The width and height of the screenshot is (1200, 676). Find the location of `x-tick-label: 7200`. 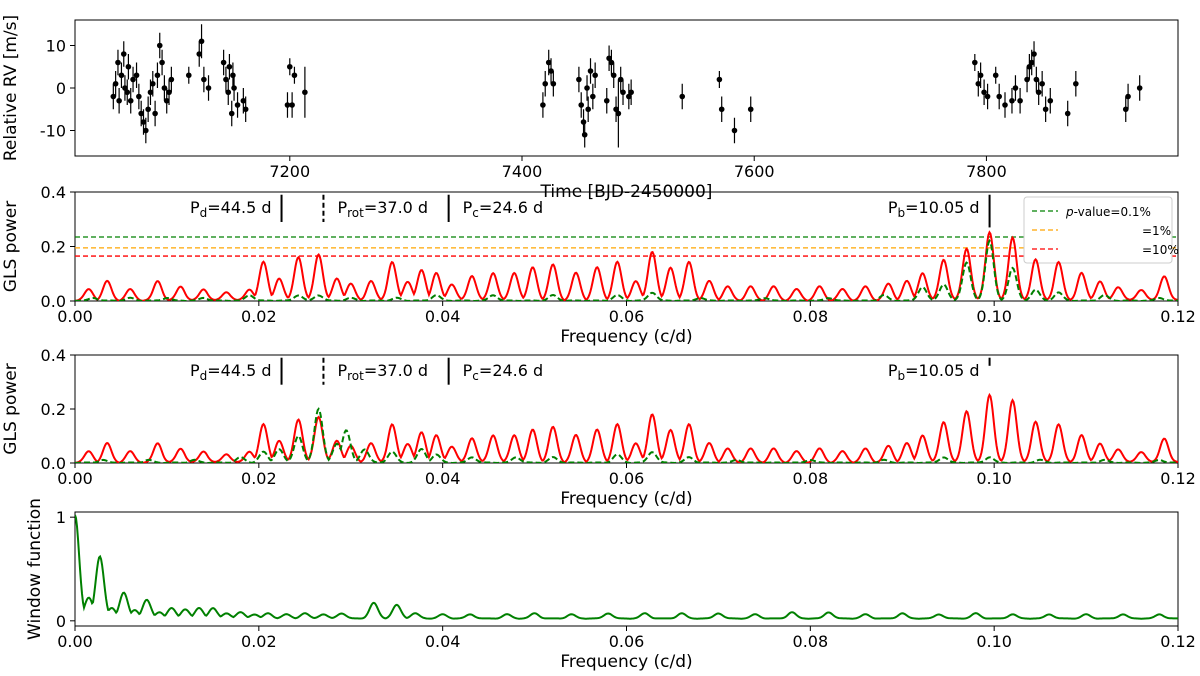

x-tick-label: 7200 is located at coordinates (289, 171).